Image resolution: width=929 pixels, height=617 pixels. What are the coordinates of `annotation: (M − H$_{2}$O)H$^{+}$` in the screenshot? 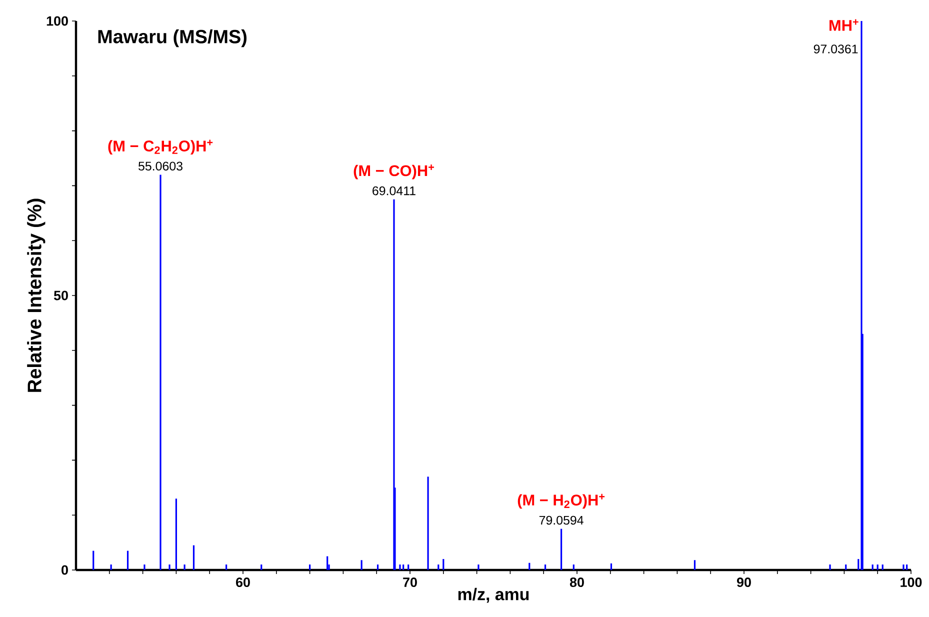 It's located at (561, 501).